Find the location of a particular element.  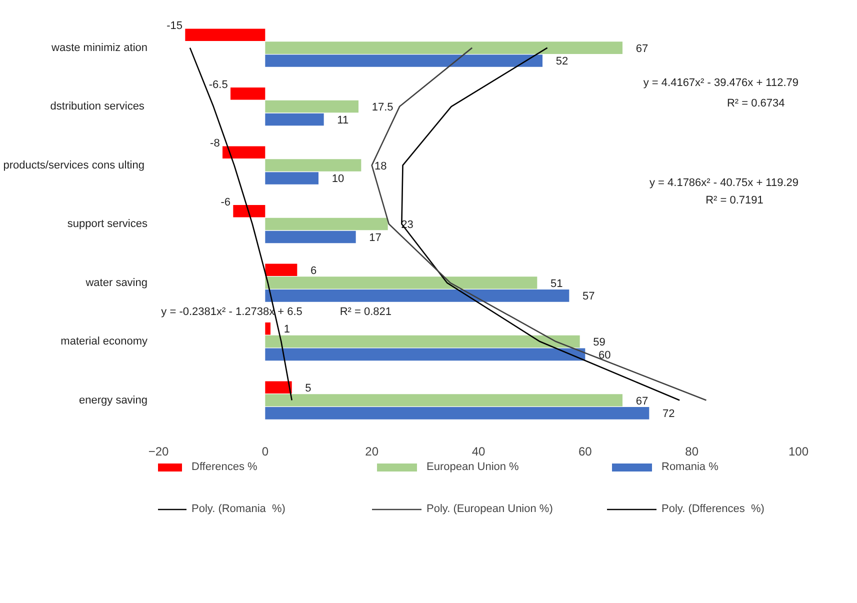

data-label: 5 is located at coordinates (308, 388).